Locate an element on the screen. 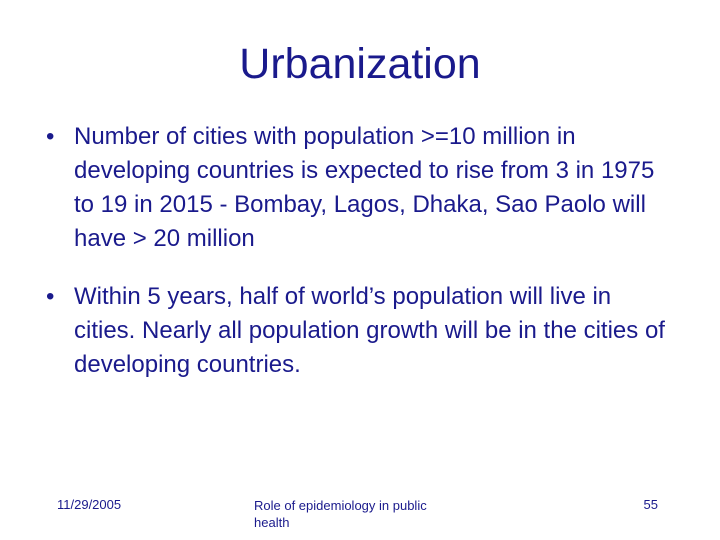 This screenshot has width=720, height=540. footer-title: Role of epidemiology in public health is located at coordinates (340, 514).